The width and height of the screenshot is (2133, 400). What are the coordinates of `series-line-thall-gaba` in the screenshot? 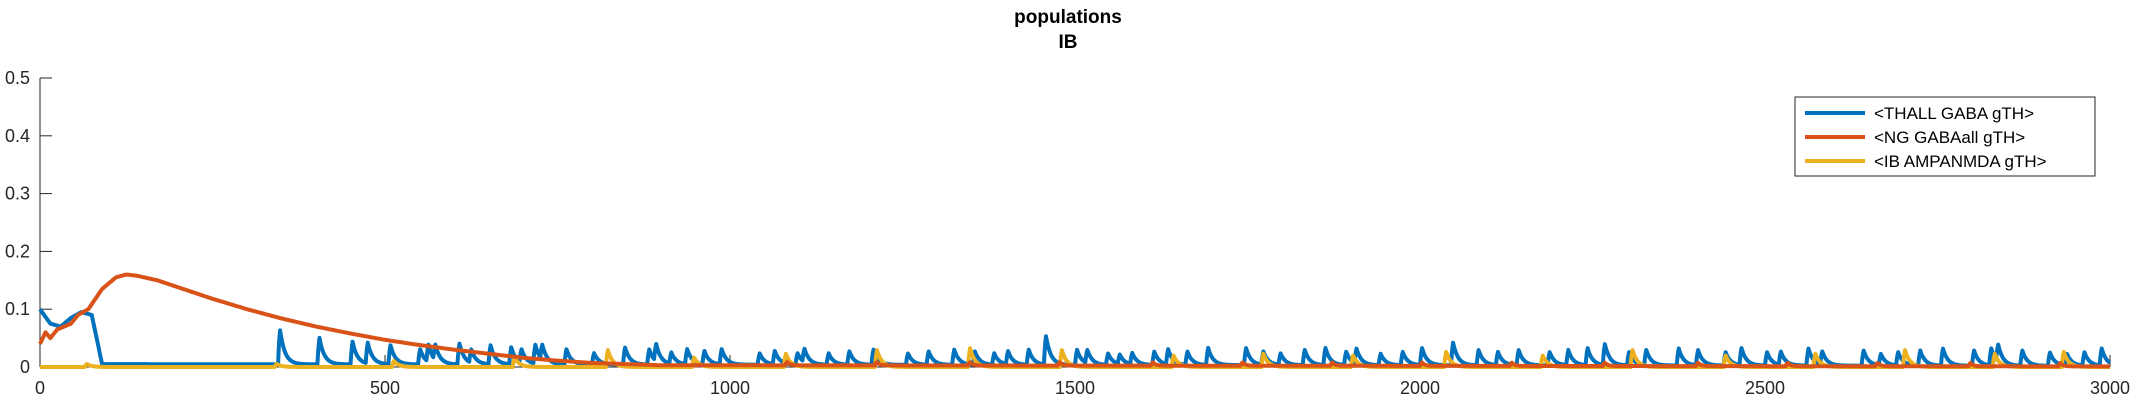 It's located at (1075, 338).